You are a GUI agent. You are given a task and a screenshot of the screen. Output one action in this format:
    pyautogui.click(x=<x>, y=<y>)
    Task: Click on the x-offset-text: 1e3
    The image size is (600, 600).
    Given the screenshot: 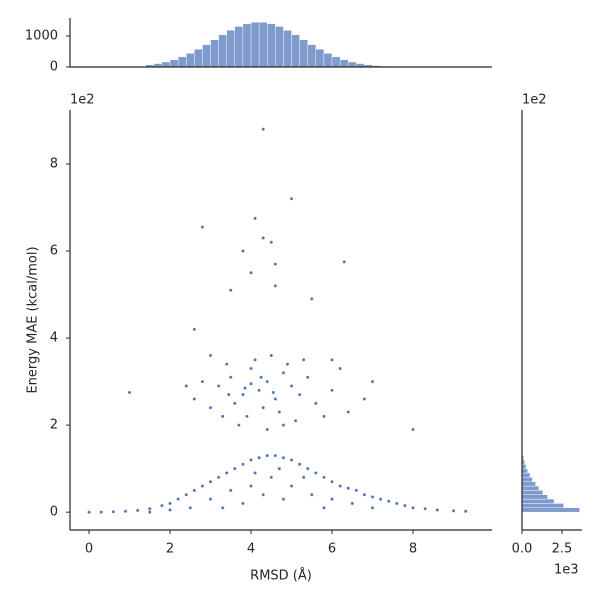 What is the action you would take?
    pyautogui.click(x=566, y=570)
    